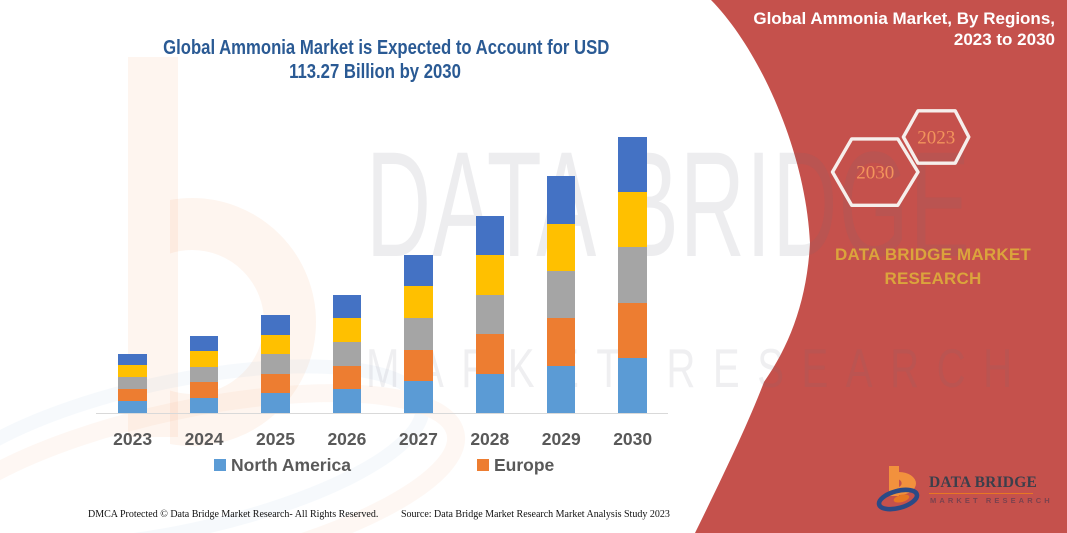 The image size is (1067, 533). I want to click on b-watermark-bowl, so click(243, 322).